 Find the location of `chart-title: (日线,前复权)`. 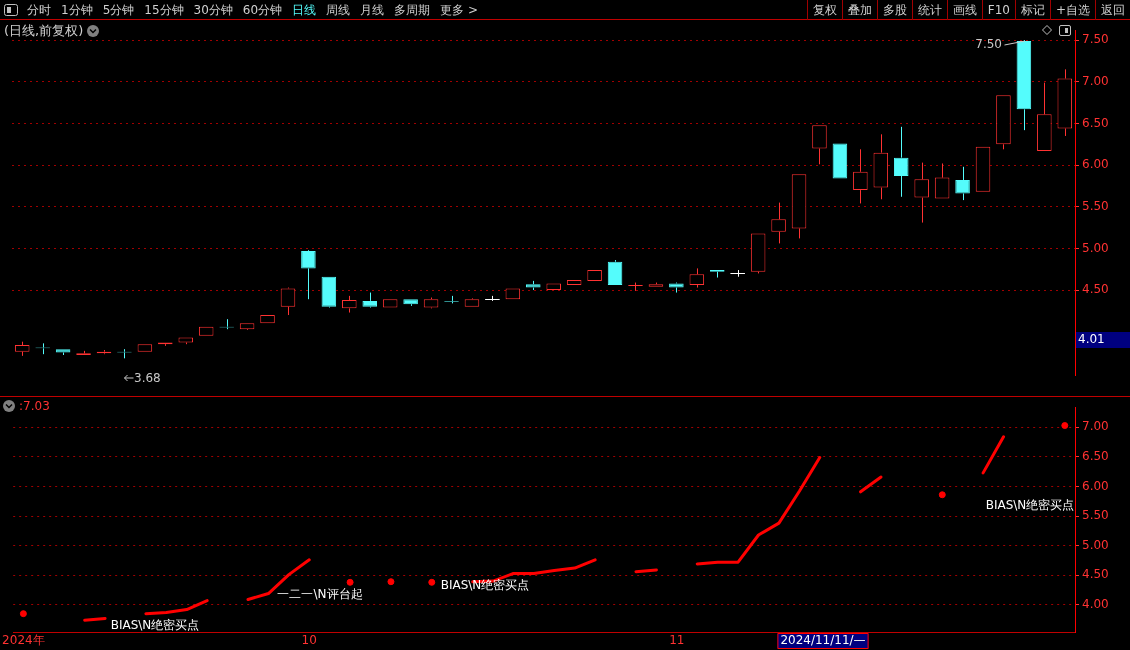

chart-title: (日线,前复权) is located at coordinates (44, 31).